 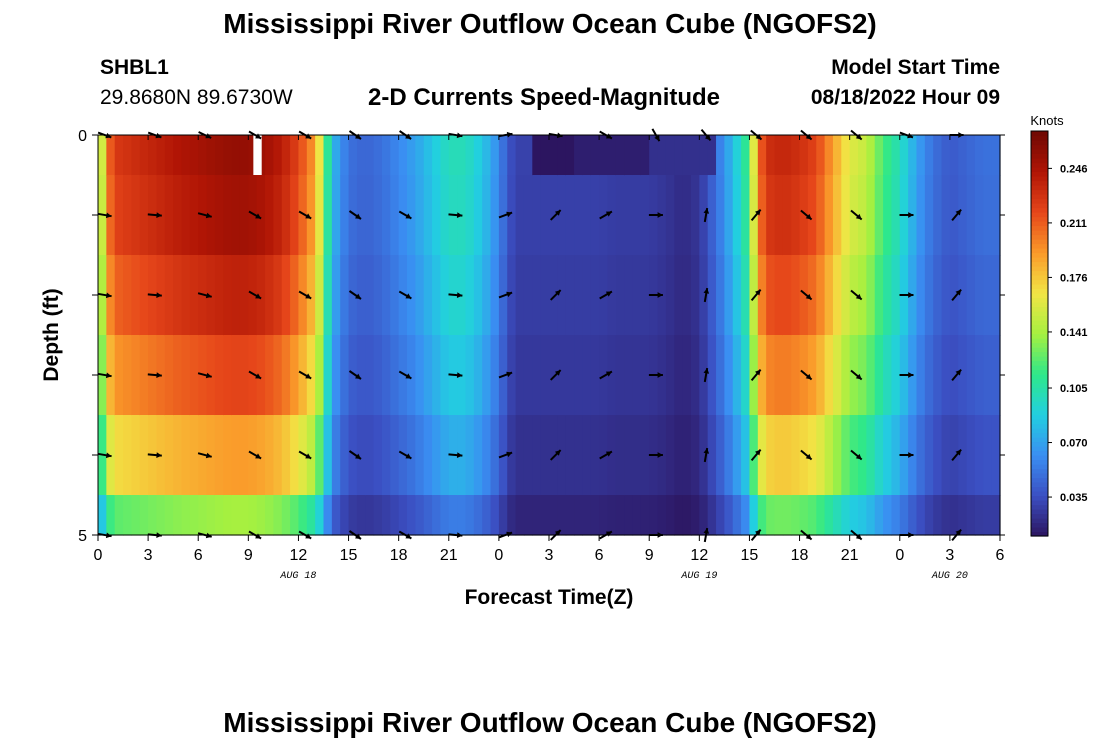 What do you see at coordinates (196, 97) in the screenshot?
I see `station-coordinates: 29.8680N 89.6730W` at bounding box center [196, 97].